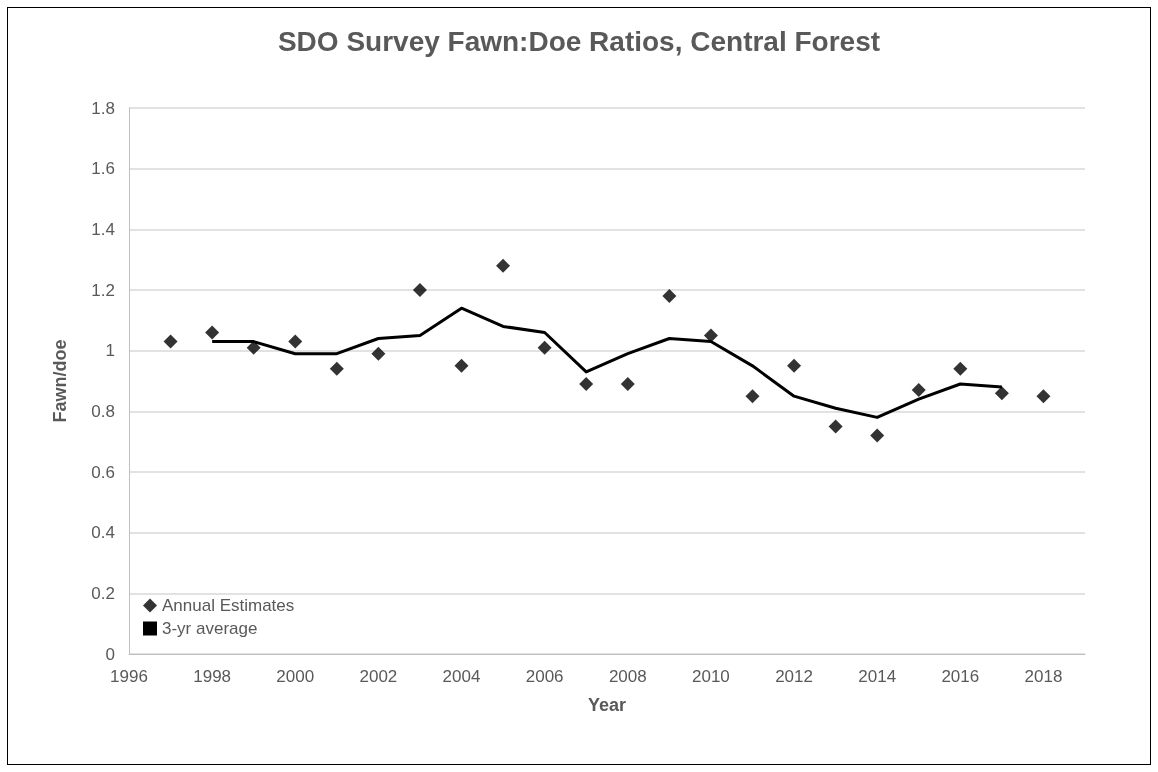 This screenshot has width=1158, height=772. I want to click on x-tick-label: 2012, so click(794, 676).